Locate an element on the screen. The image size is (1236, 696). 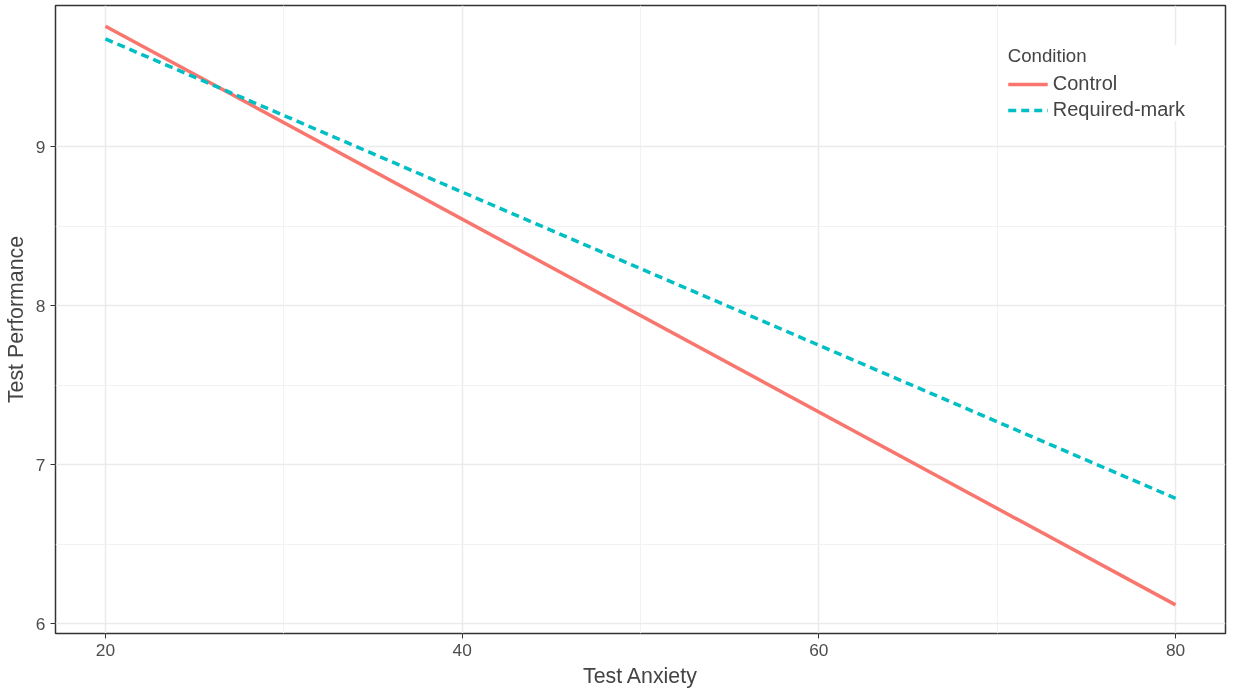
y-axis-title: Test Performance is located at coordinates (15, 319).